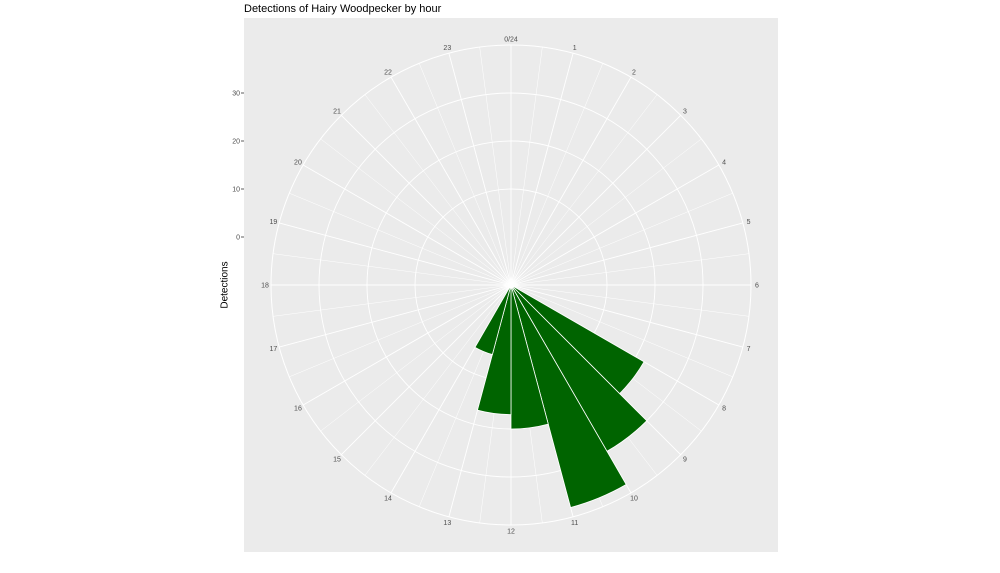 The height and width of the screenshot is (573, 1000). I want to click on hour-label: 23, so click(447, 48).